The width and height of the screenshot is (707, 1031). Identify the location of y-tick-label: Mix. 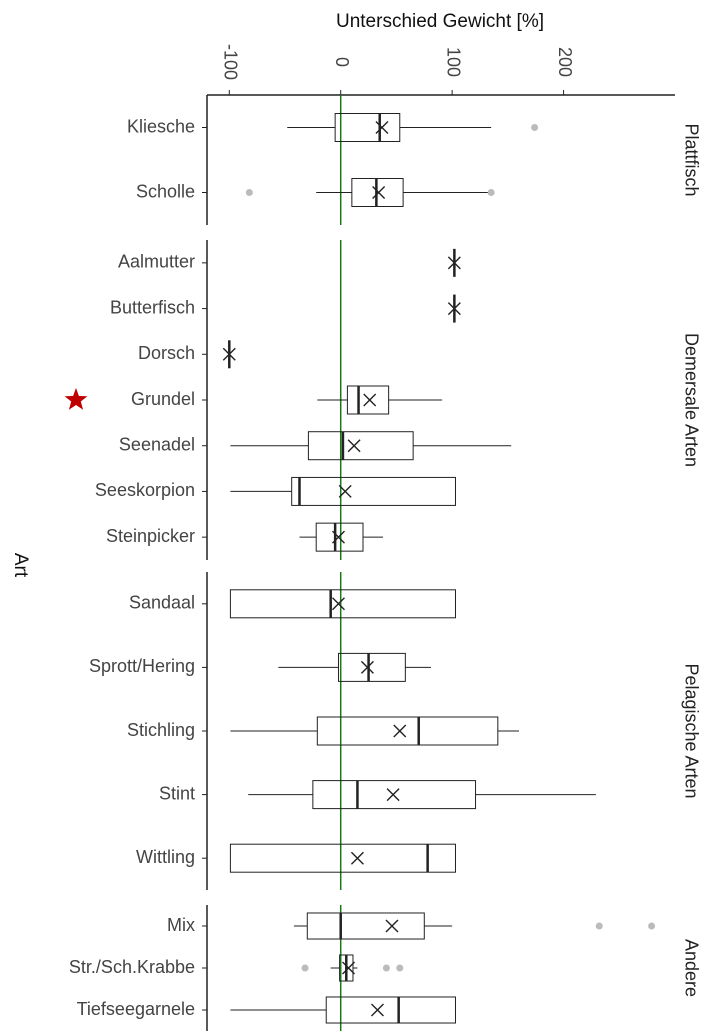
(181, 925).